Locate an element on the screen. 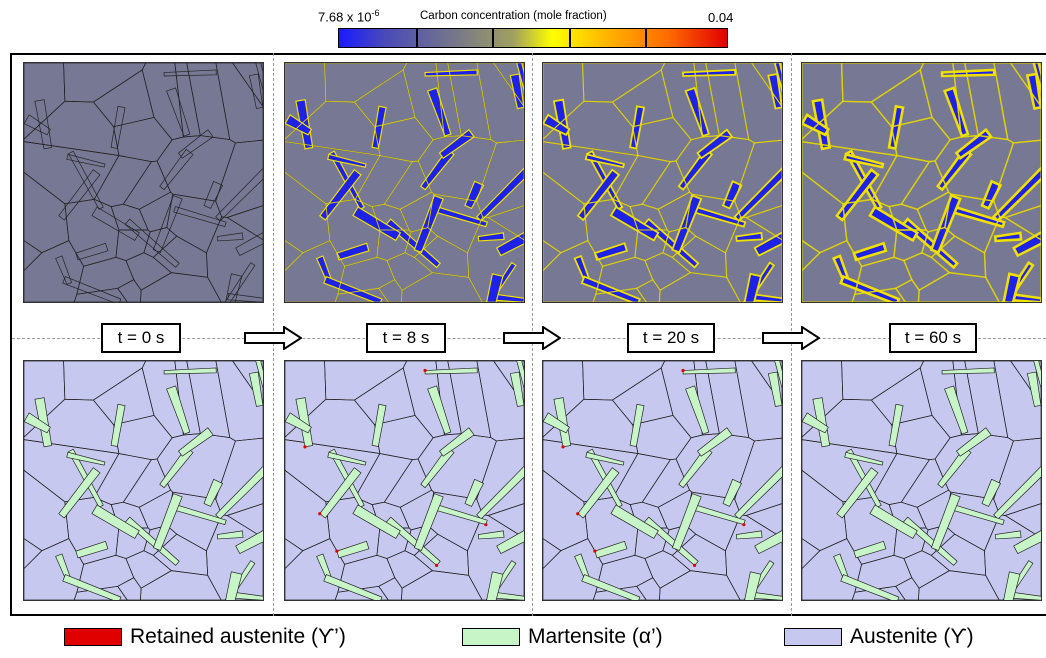 The height and width of the screenshot is (658, 1046). carbon-map-panel-t20 is located at coordinates (662, 182).